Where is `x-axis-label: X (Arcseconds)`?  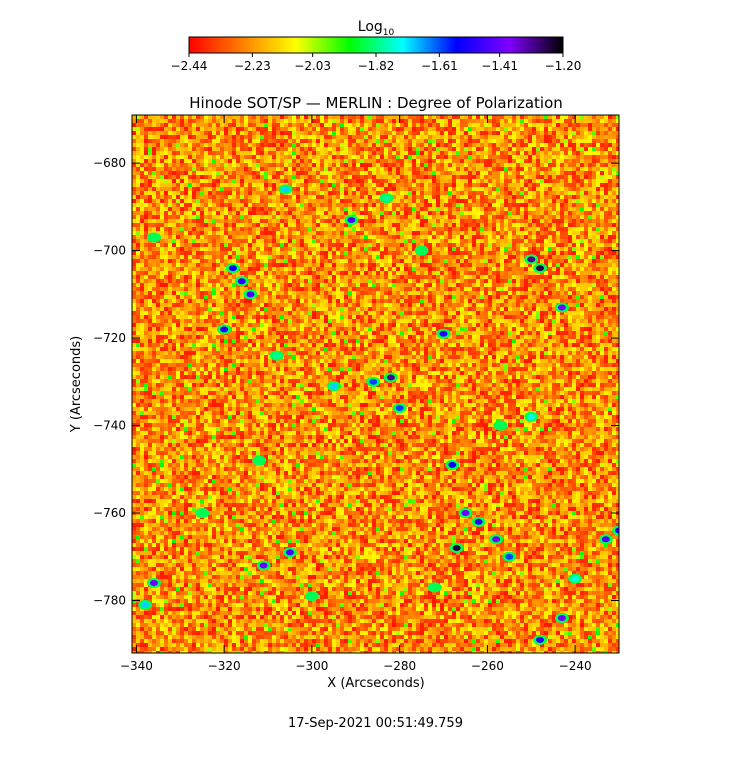
x-axis-label: X (Arcseconds) is located at coordinates (375, 683).